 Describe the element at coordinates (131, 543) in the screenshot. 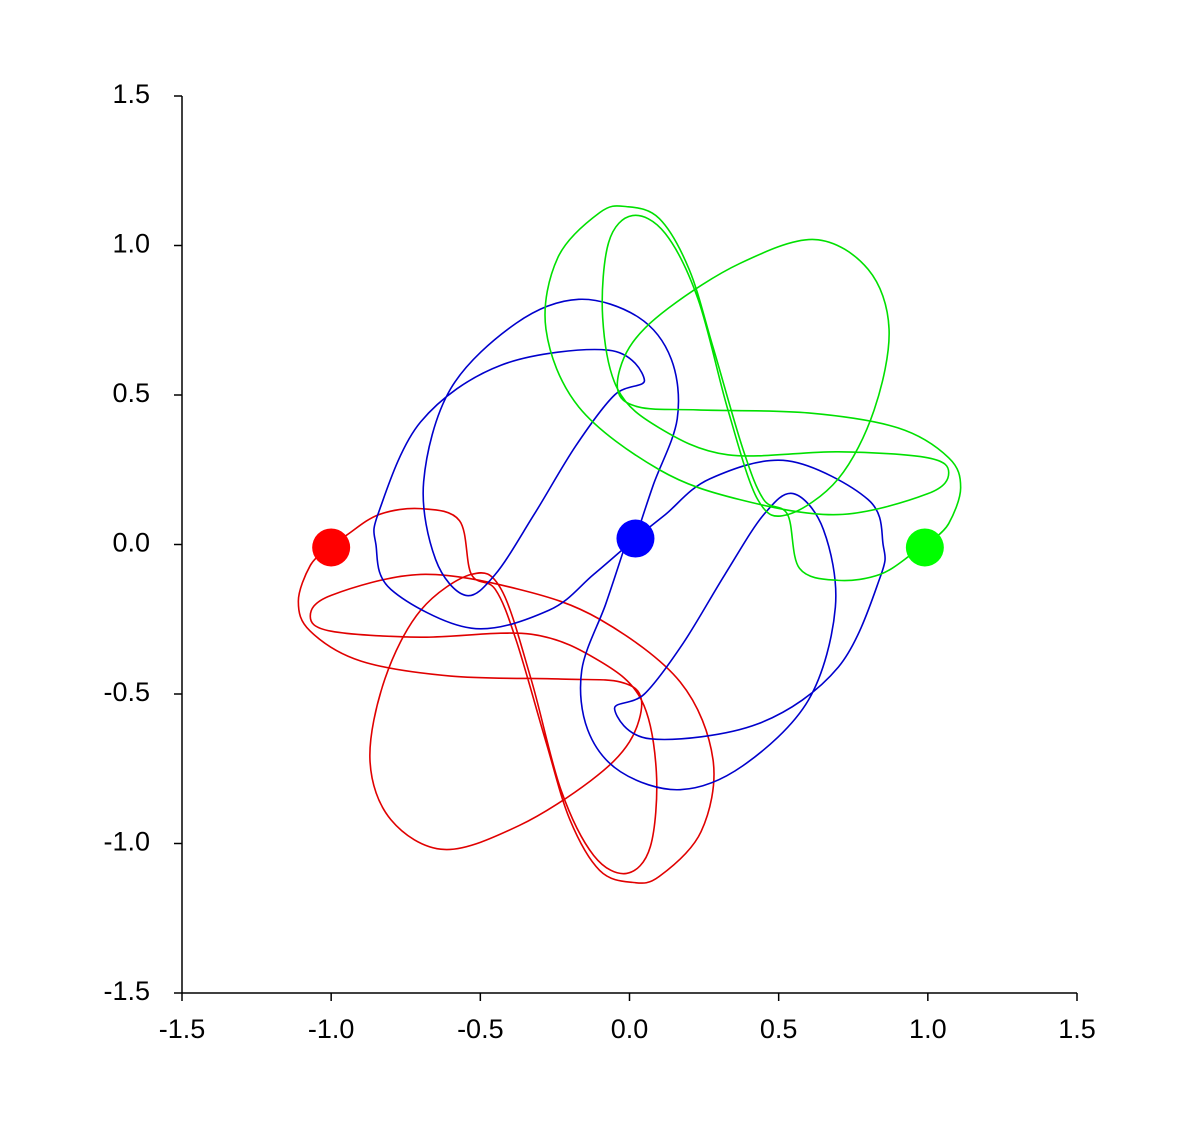

I see `y-tick-label: 0.0` at that location.